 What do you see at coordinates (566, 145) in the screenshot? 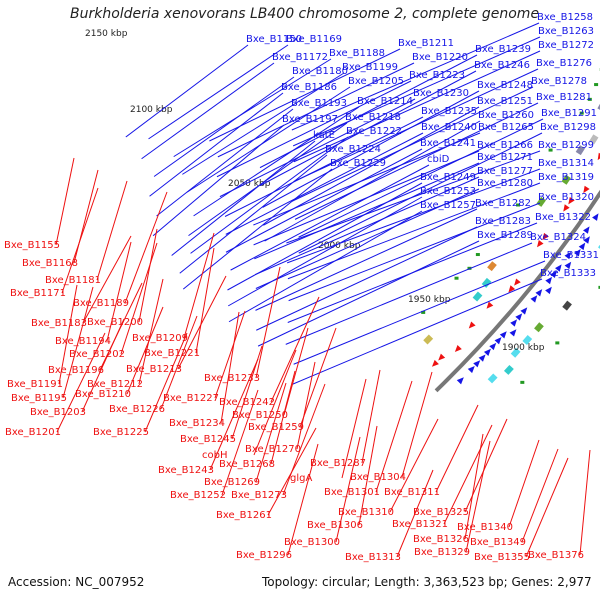
I see `gene-label-plus: Bxe_B1299` at bounding box center [566, 145].